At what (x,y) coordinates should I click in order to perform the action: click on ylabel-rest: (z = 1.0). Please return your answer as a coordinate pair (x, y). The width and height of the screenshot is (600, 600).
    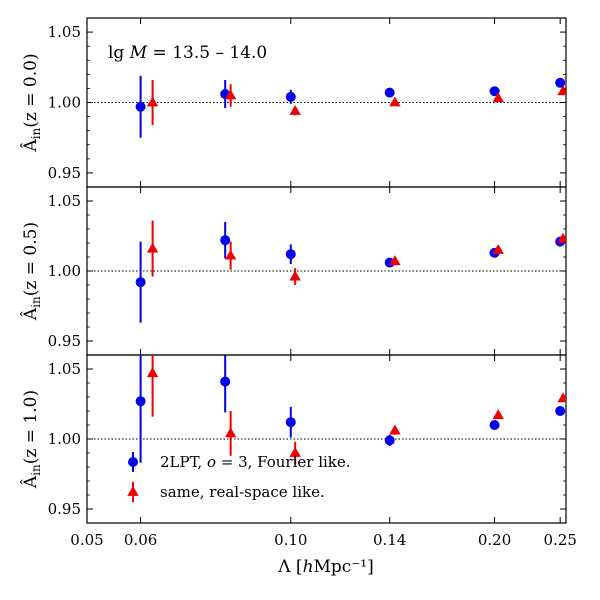
    Looking at the image, I should click on (31, 427).